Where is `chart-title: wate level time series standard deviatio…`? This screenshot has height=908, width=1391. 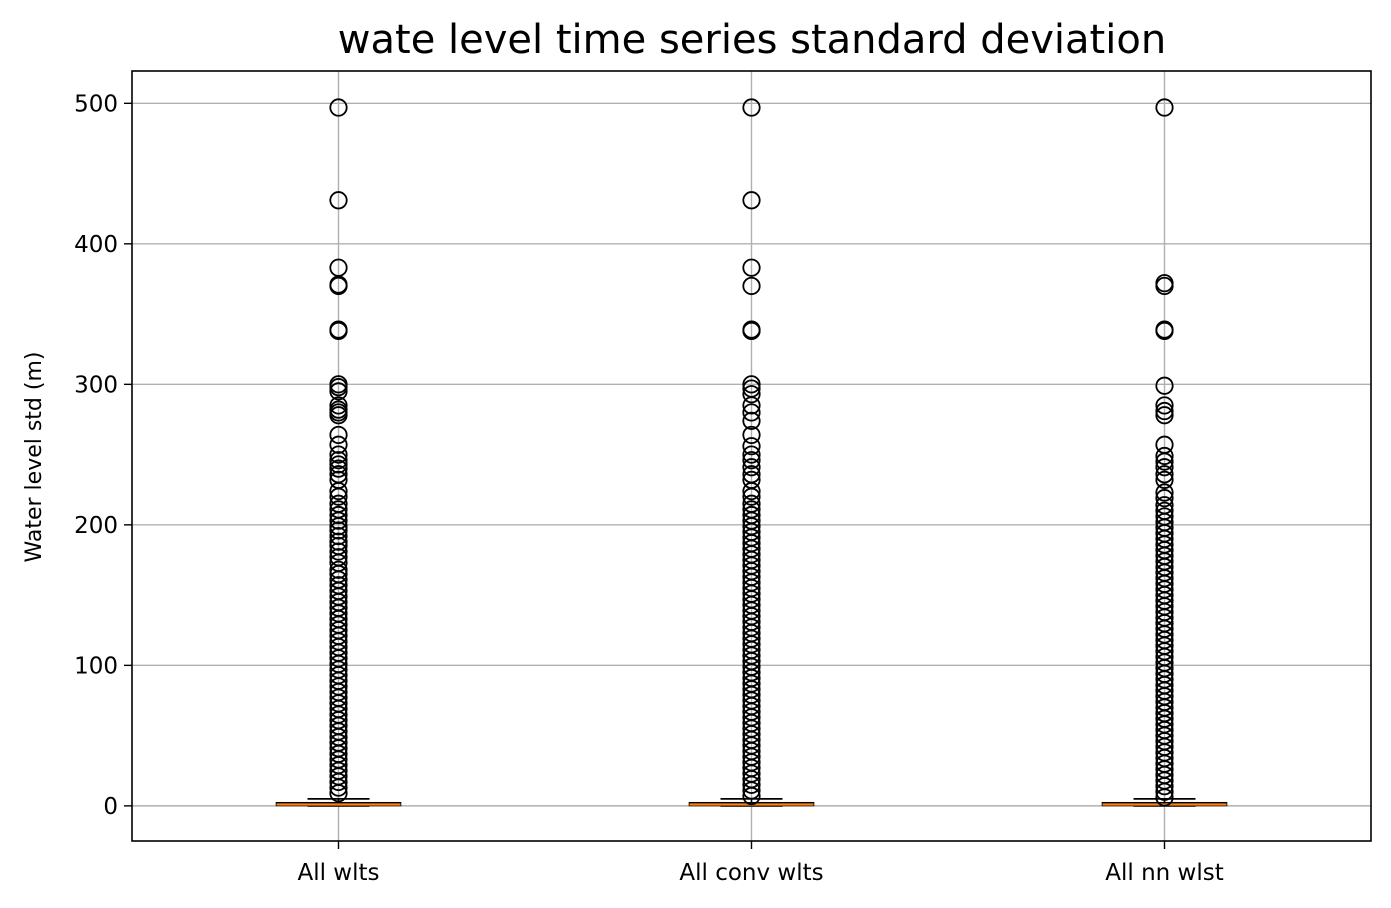 chart-title: wate level time series standard deviatio… is located at coordinates (752, 40).